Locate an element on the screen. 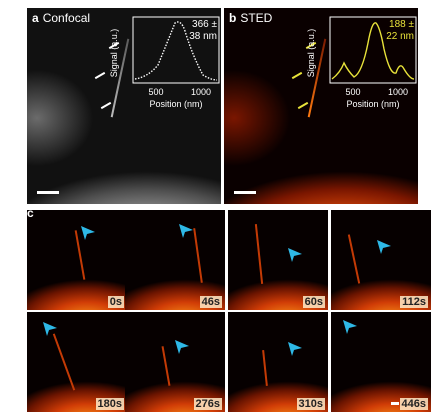 This screenshot has width=441, height=417. timestamp: 310s is located at coordinates (310, 404).